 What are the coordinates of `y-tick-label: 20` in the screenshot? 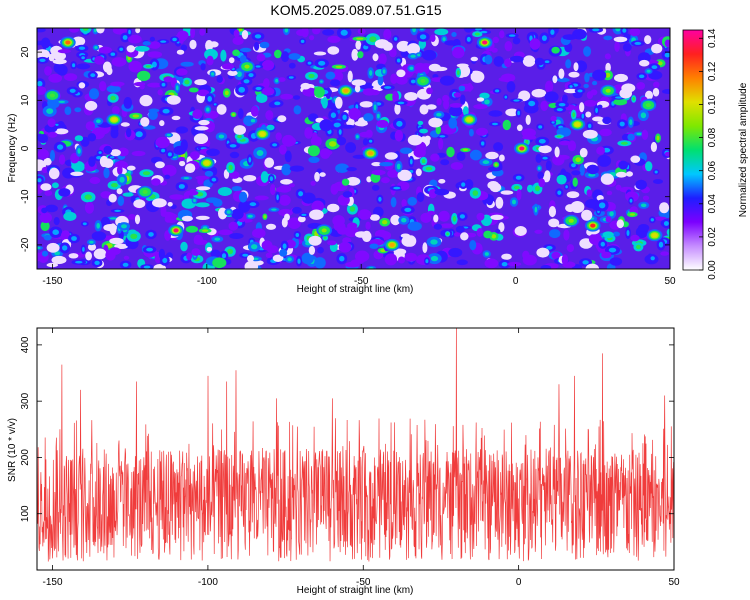 It's located at (25, 52).